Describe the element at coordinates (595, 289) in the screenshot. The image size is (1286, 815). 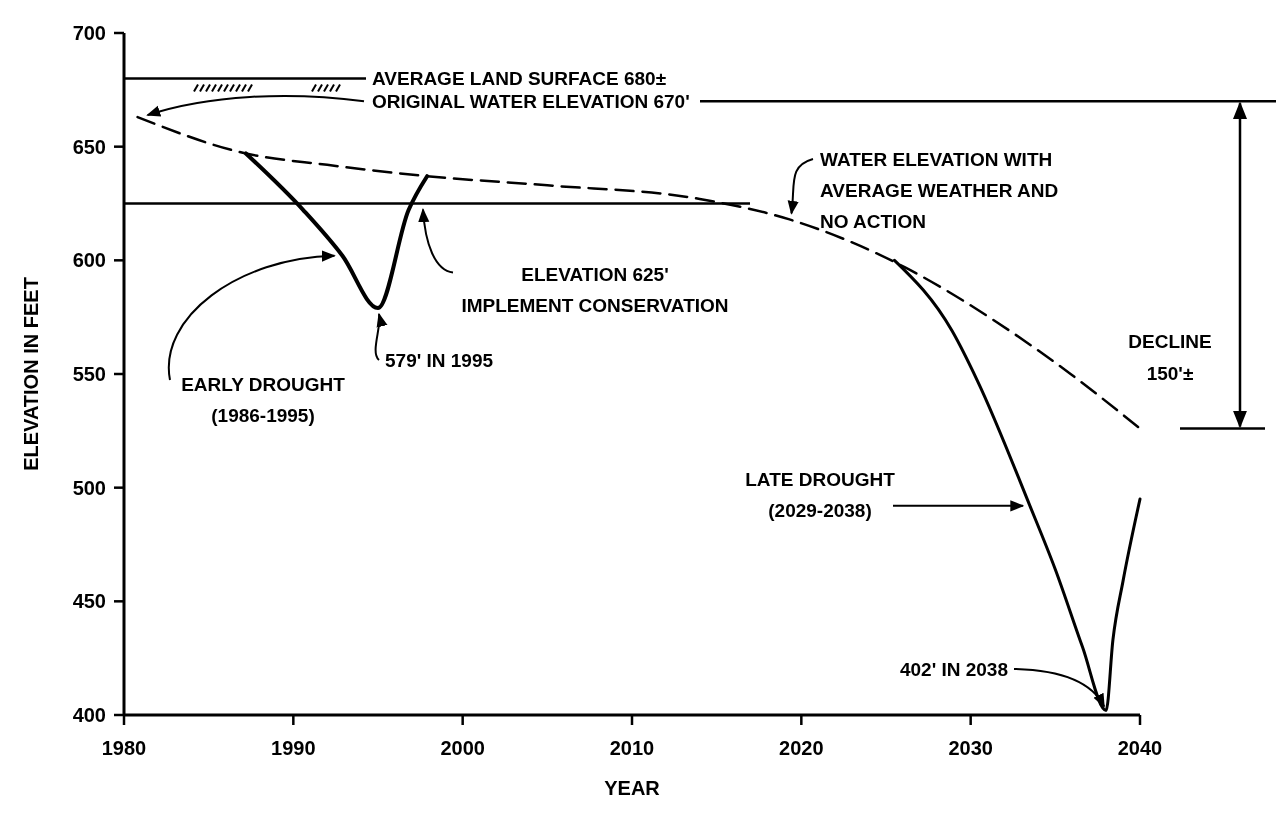
I see `ref-line-label: ELEVATION 625' IMPLEMENT CONSERVATION` at that location.